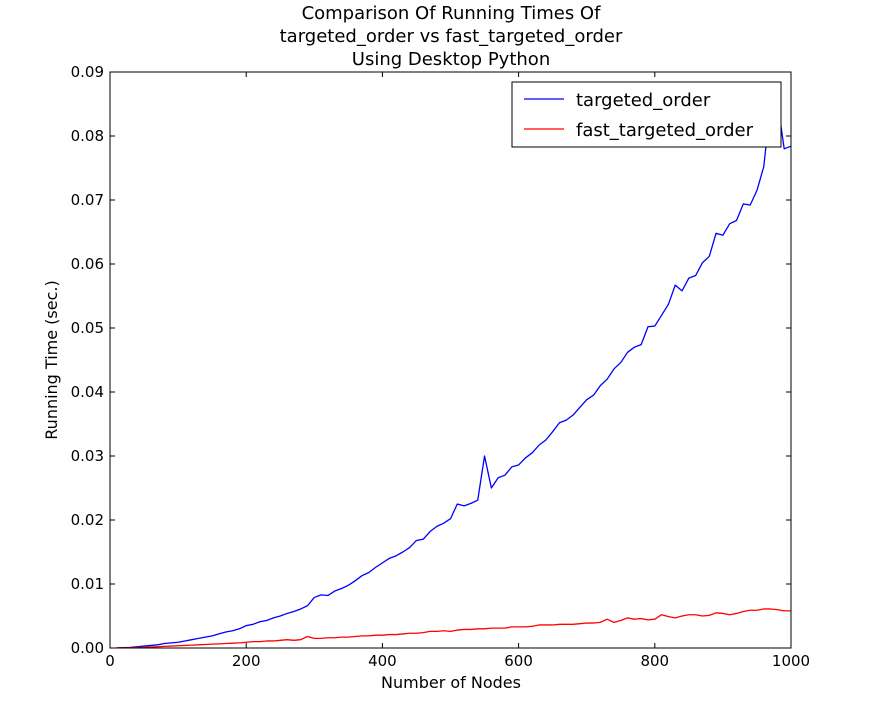  I want to click on x-tick-label: 800, so click(654, 661).